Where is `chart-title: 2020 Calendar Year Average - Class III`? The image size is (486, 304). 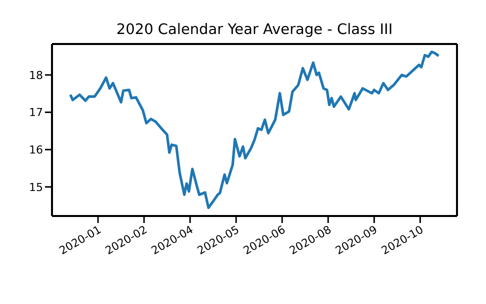
chart-title: 2020 Calendar Year Average - Class III is located at coordinates (254, 30).